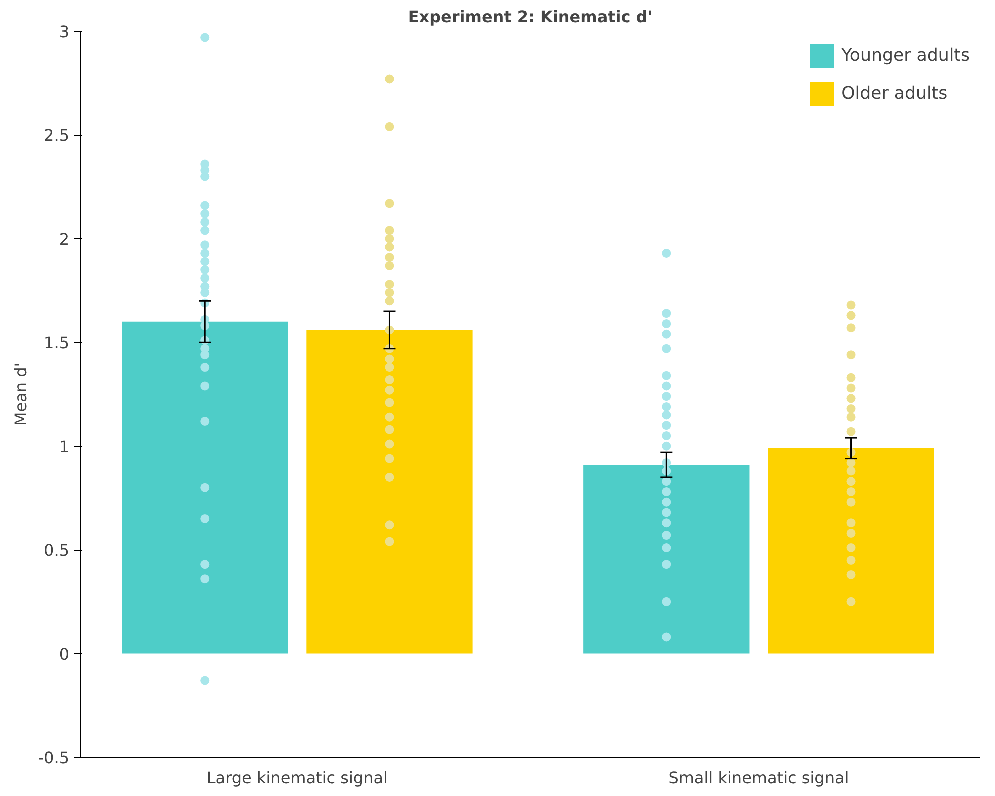  I want to click on y-tick-label: 1.5, so click(57, 343).